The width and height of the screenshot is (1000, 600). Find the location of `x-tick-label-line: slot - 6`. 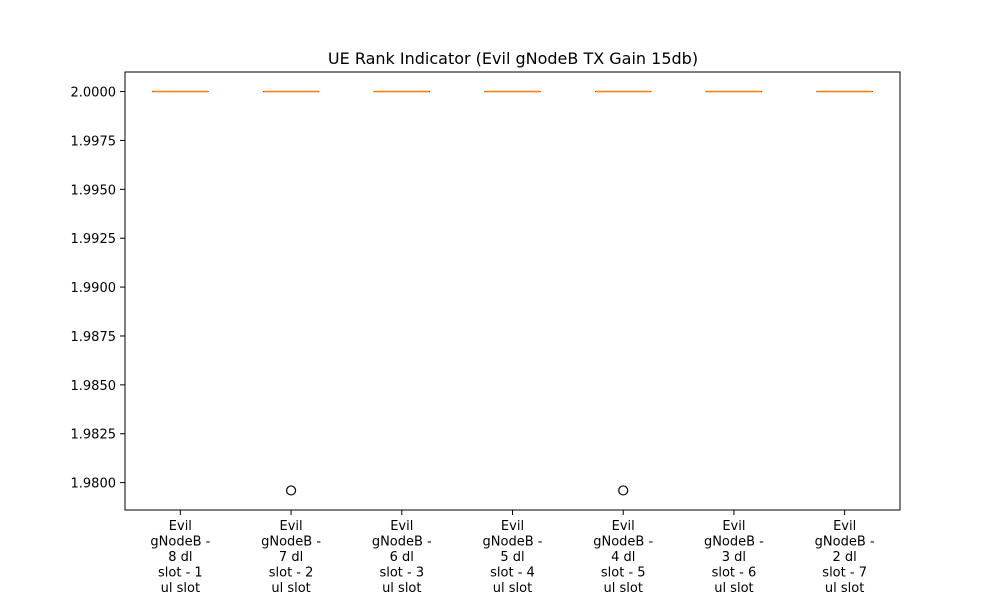

x-tick-label-line: slot - 6 is located at coordinates (734, 573).